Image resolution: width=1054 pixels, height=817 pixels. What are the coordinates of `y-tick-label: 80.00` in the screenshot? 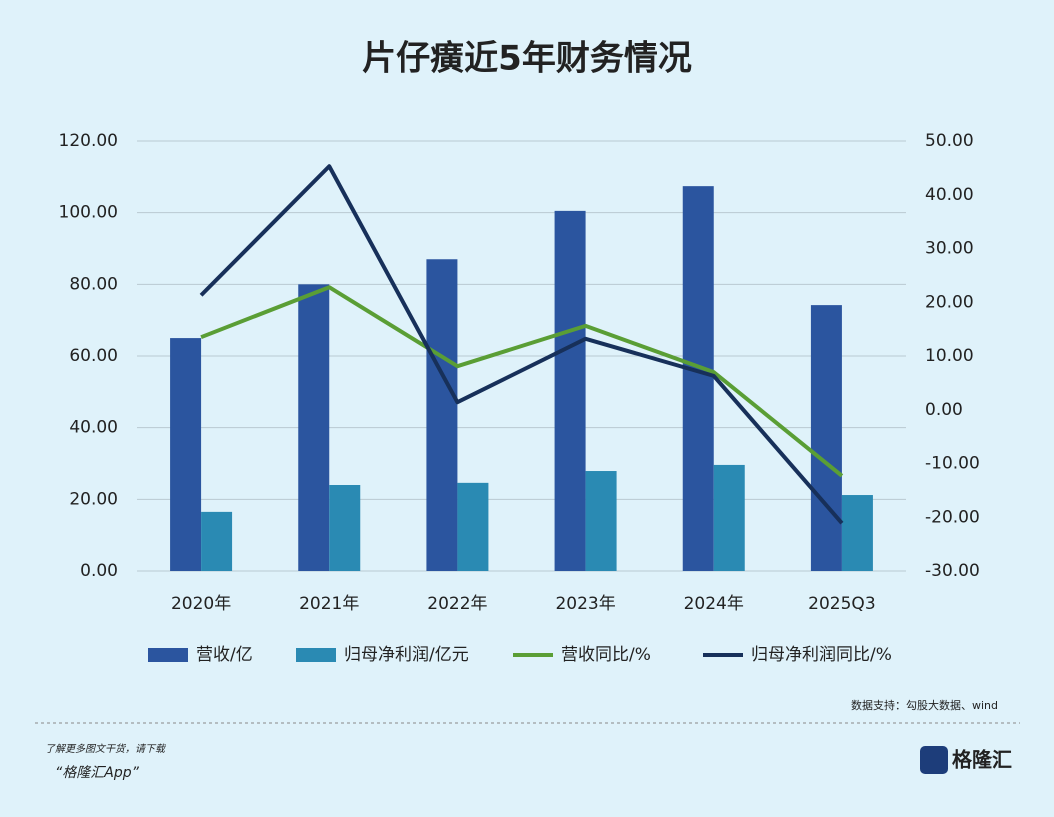 It's located at (93, 284).